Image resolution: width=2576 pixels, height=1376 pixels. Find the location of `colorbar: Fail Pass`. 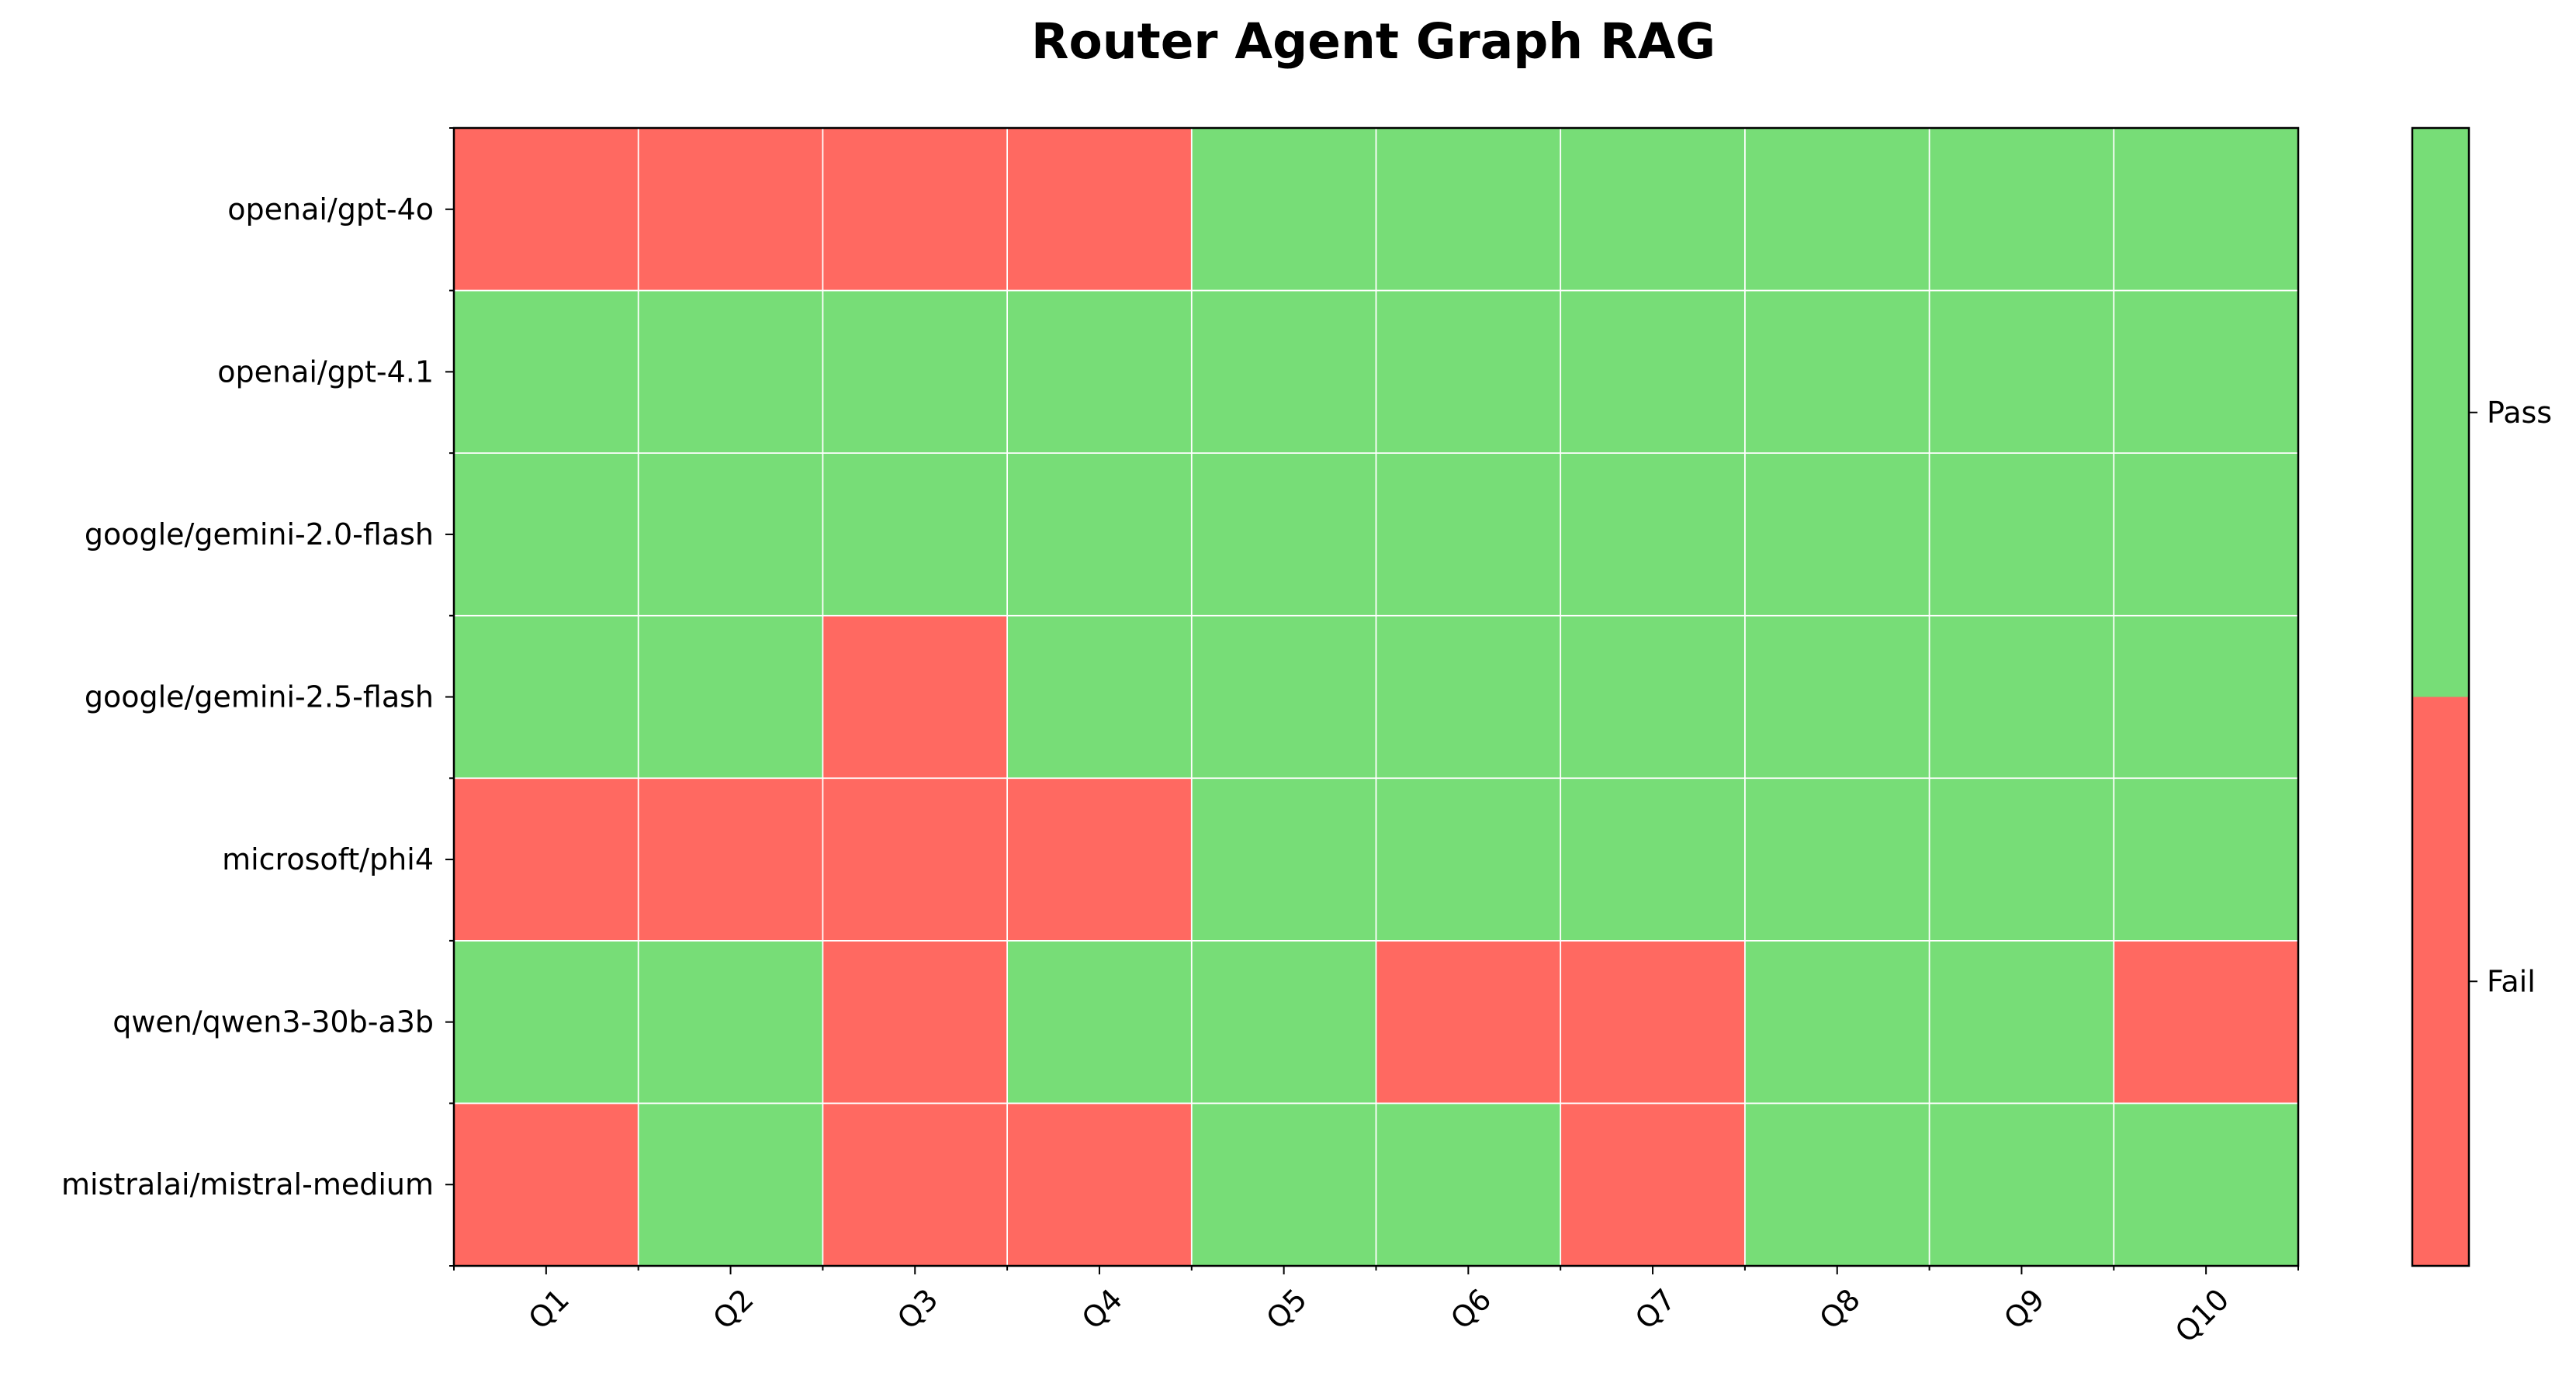

colorbar: Fail Pass is located at coordinates (2481, 696).